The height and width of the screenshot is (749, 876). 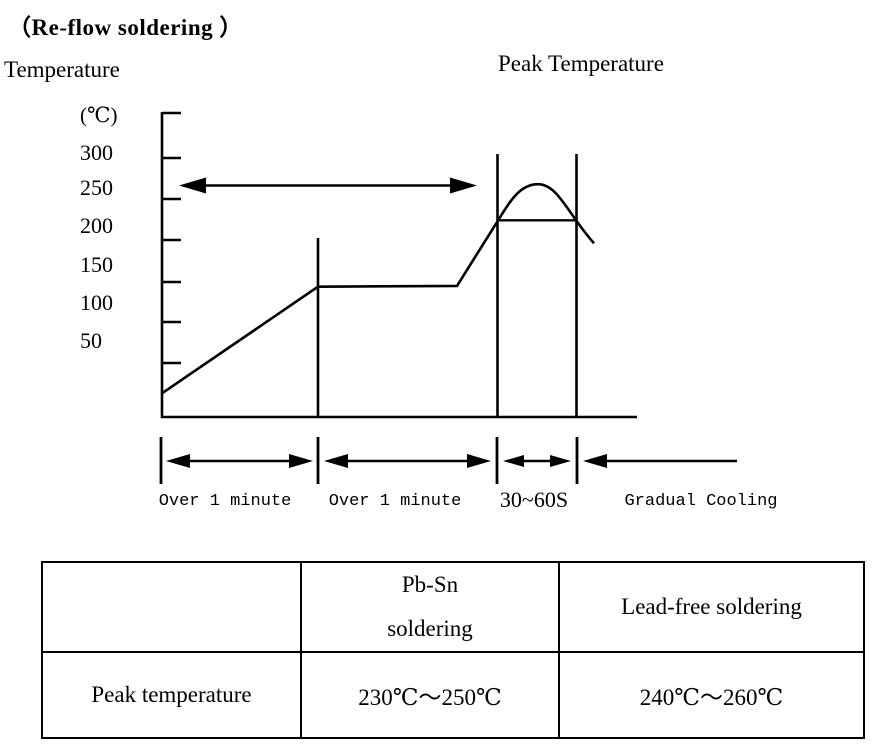 What do you see at coordinates (581, 63) in the screenshot?
I see `peak-temperature-annotation: Peak Temperature` at bounding box center [581, 63].